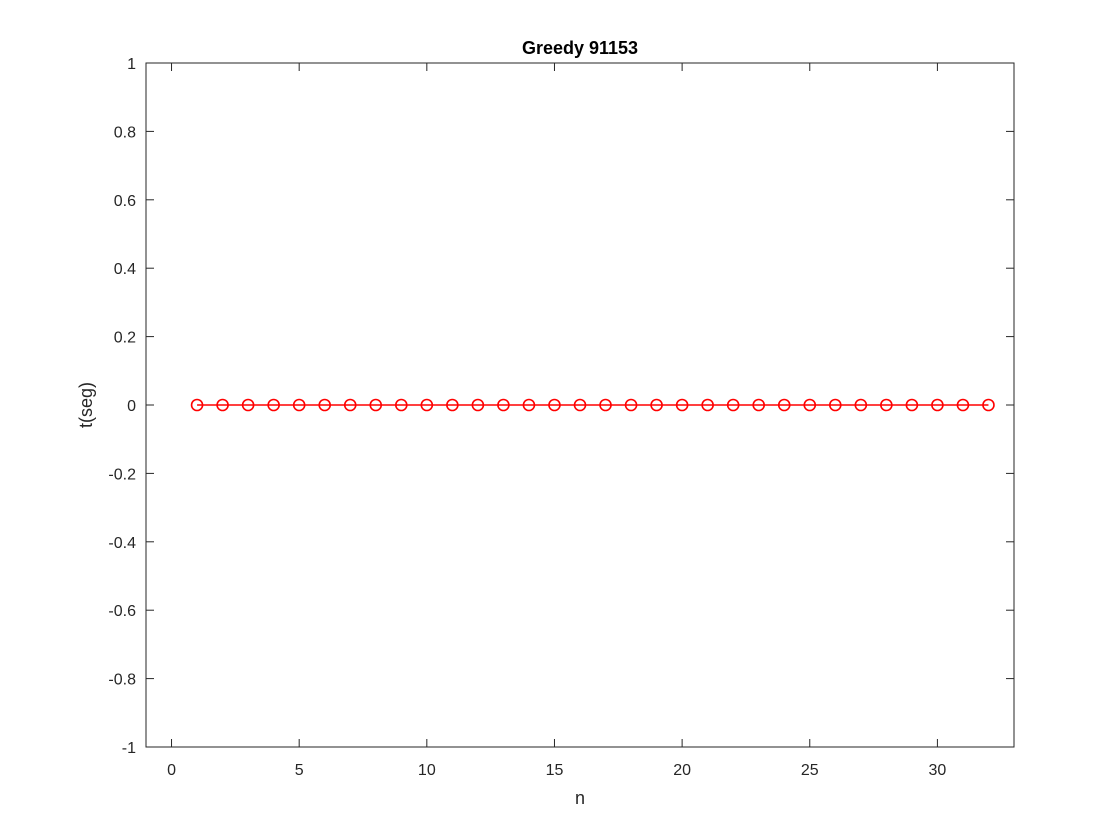 The width and height of the screenshot is (1120, 840). What do you see at coordinates (299, 770) in the screenshot?
I see `x-tick-label: 5` at bounding box center [299, 770].